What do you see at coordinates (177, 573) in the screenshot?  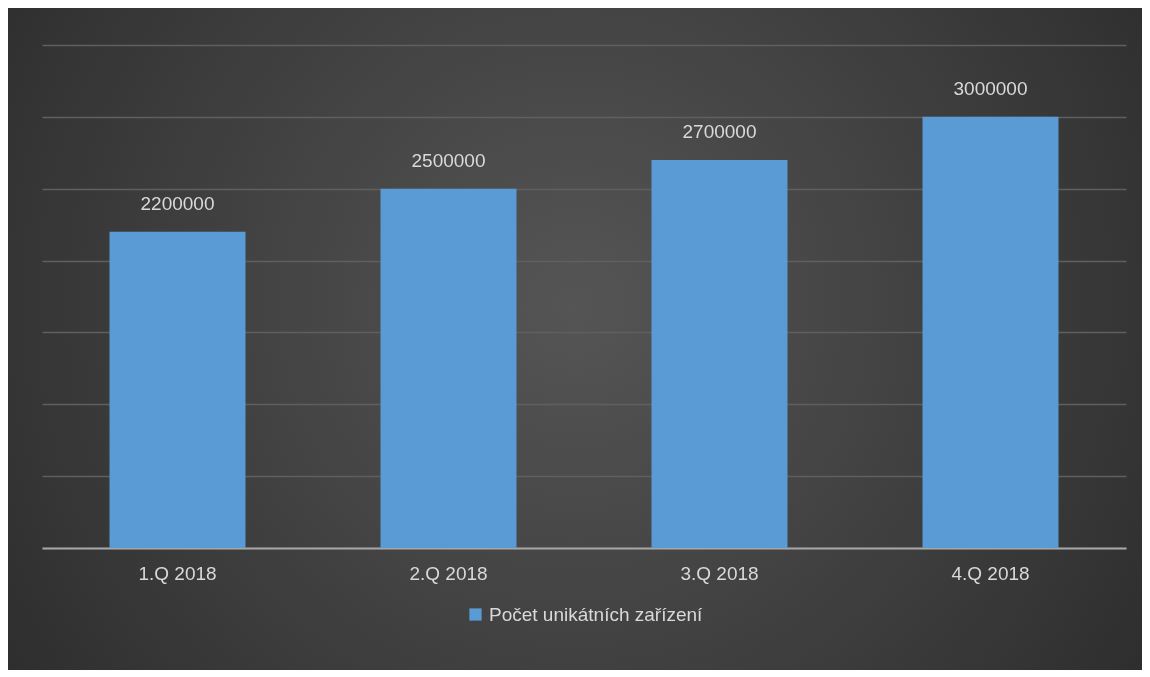 I see `x-tick-label: 1.Q 2018` at bounding box center [177, 573].